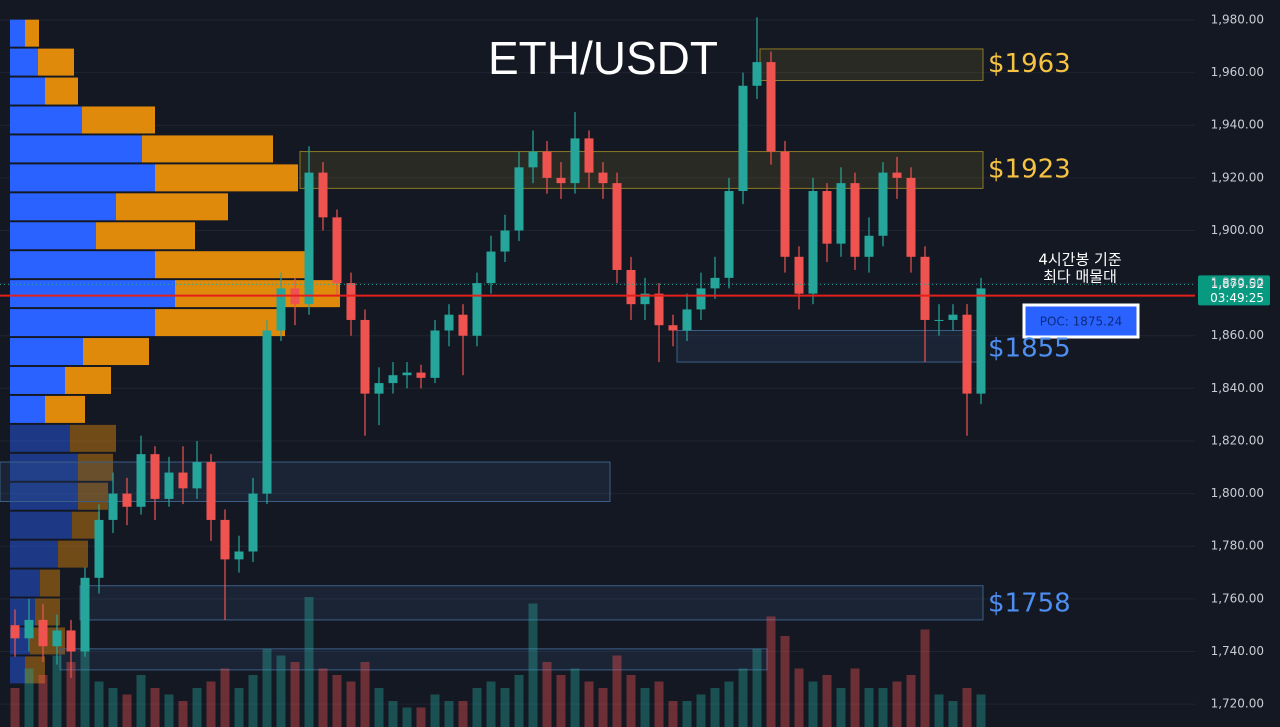 The height and width of the screenshot is (727, 1280). I want to click on last-price-label: 1,879.52, so click(1237, 284).